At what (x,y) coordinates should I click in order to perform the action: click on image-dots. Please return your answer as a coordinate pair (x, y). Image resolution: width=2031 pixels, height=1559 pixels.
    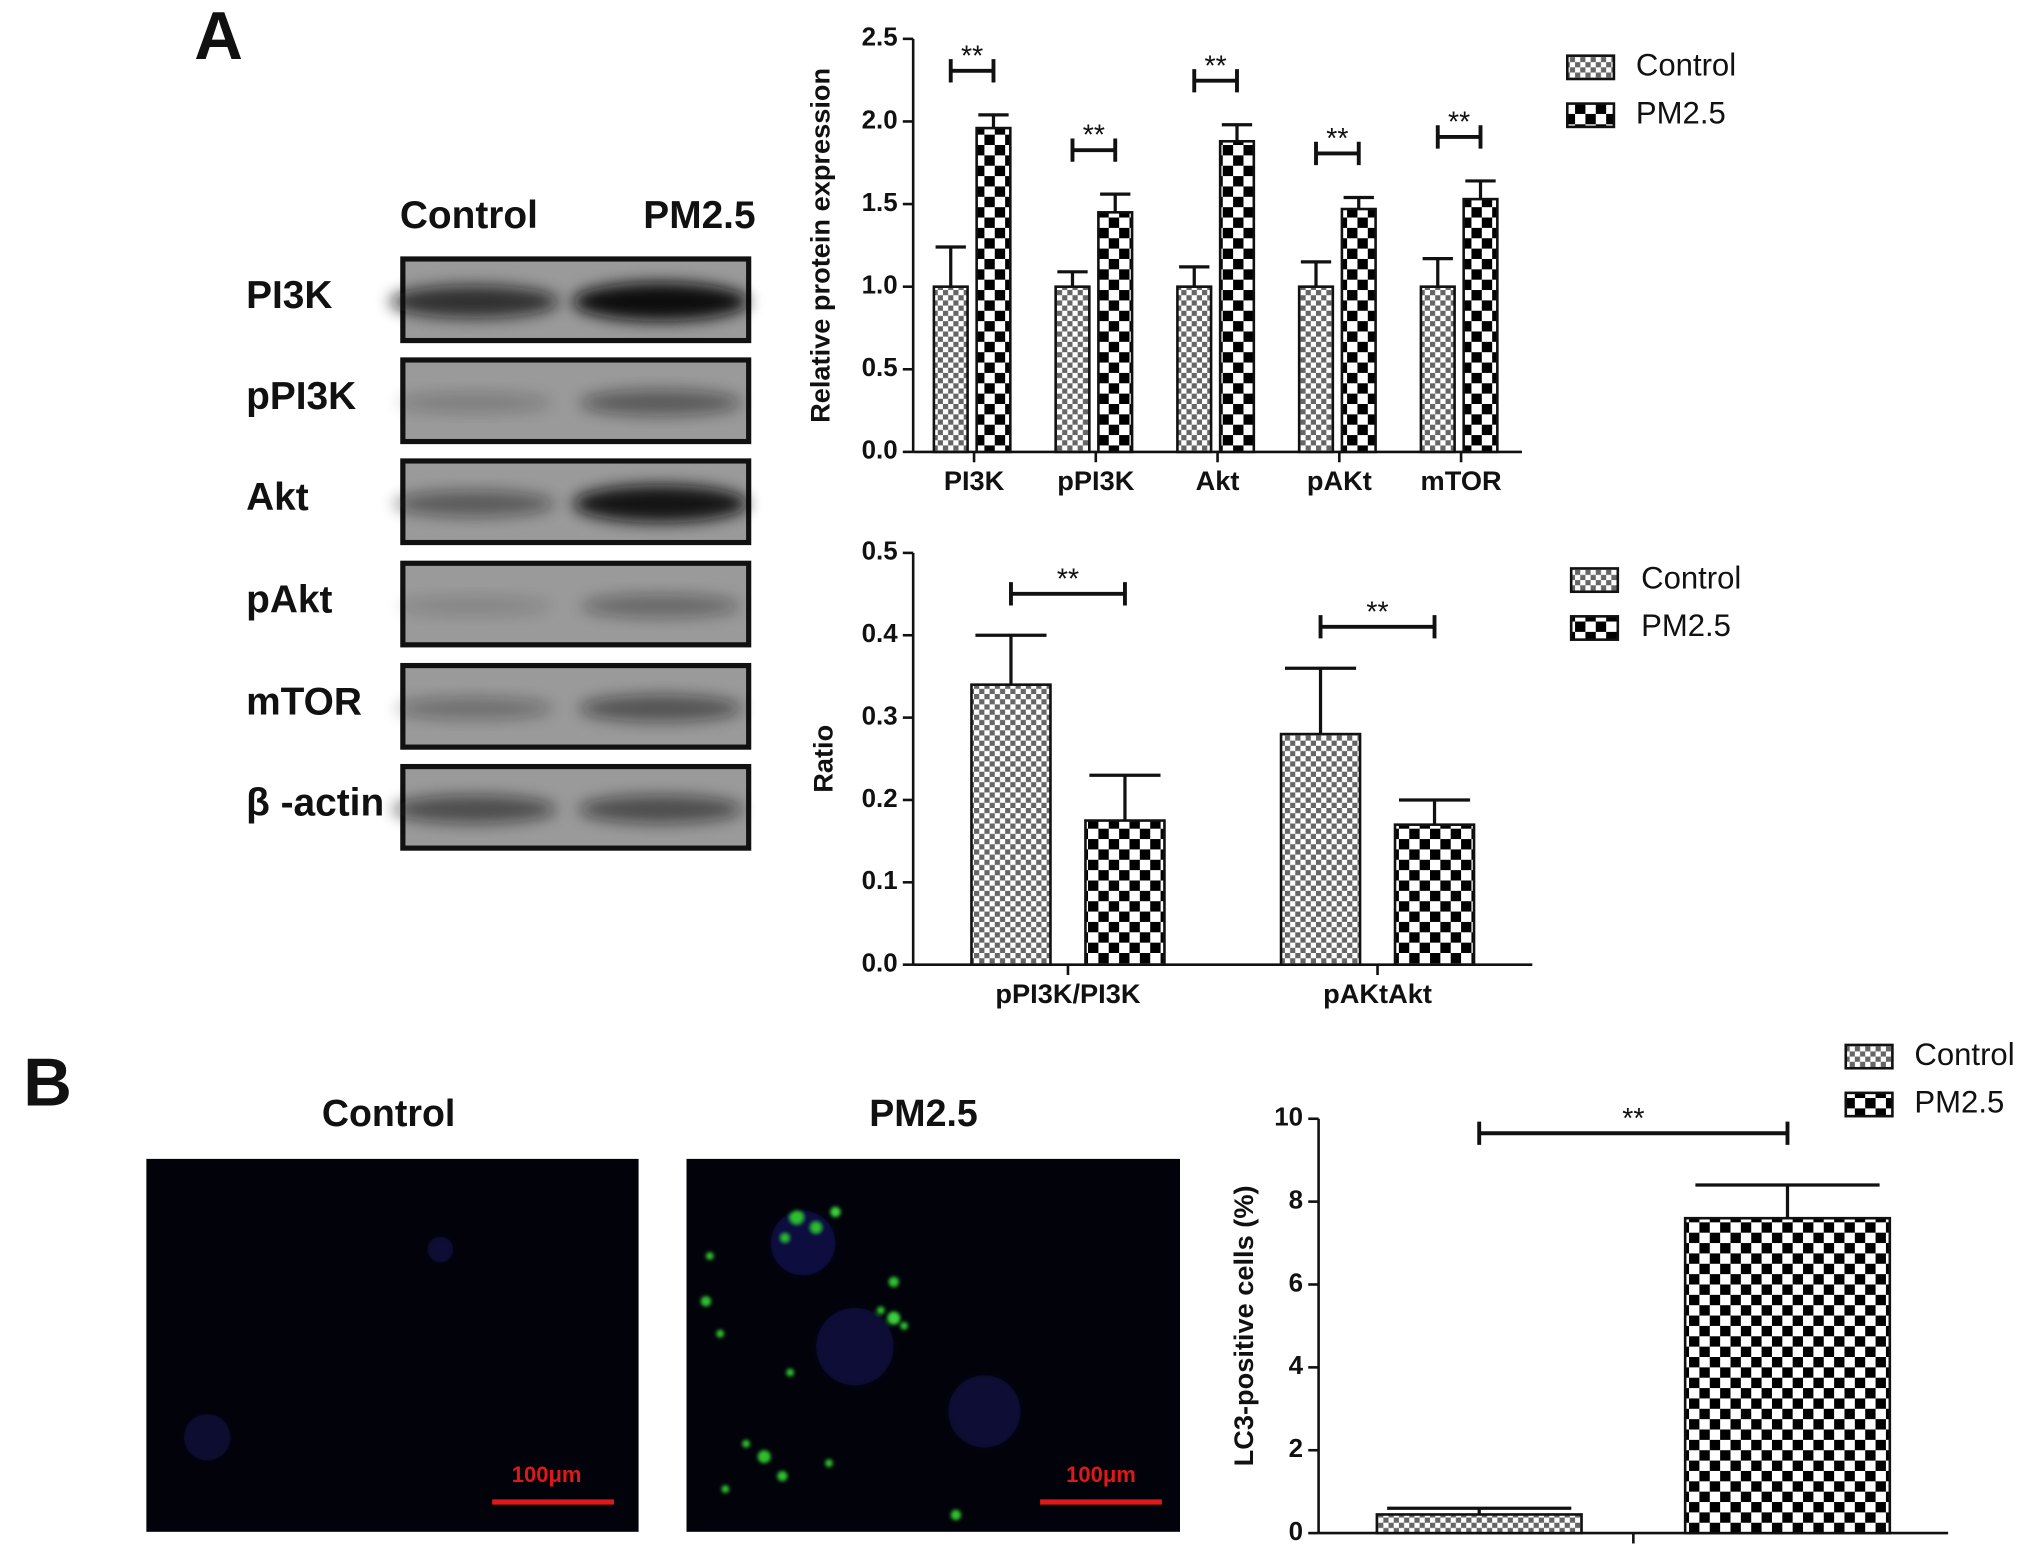
    Looking at the image, I should click on (602, 1363).